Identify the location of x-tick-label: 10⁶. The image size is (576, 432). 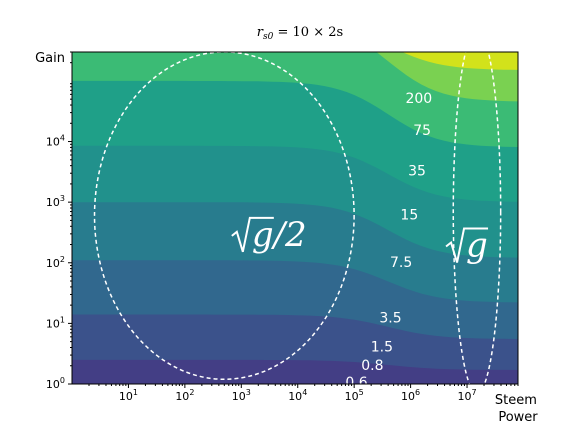
(410, 395).